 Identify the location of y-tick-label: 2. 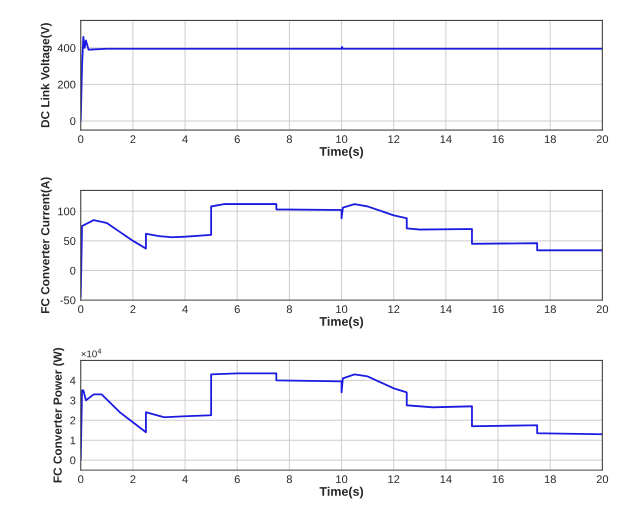
(73, 420).